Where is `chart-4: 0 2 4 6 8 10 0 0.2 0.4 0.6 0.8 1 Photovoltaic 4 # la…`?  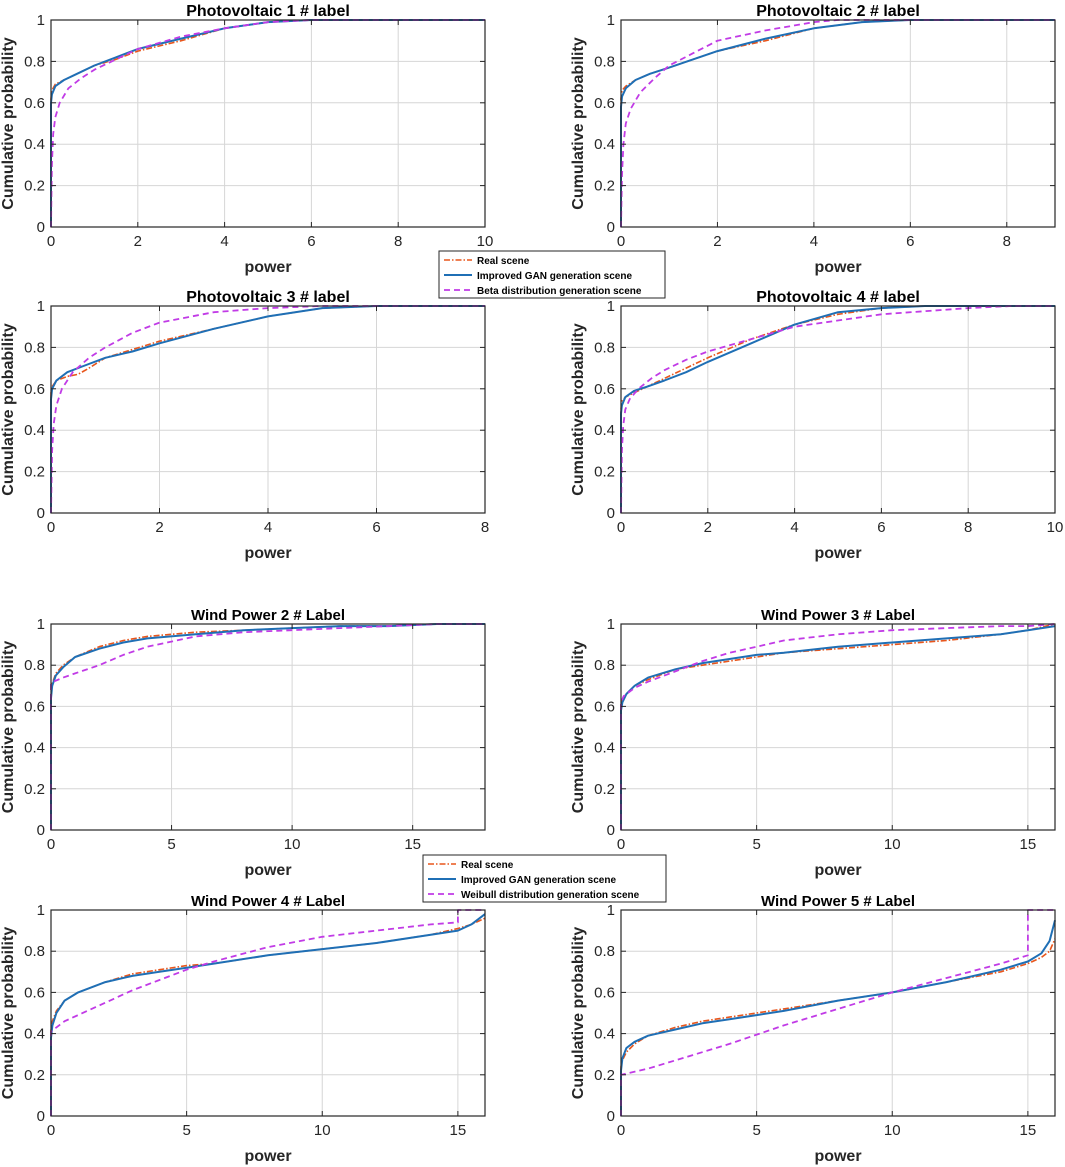 chart-4: 0 2 4 6 8 10 0 0.2 0.4 0.6 0.8 1 Photovoltaic 4 # la… is located at coordinates (816, 425).